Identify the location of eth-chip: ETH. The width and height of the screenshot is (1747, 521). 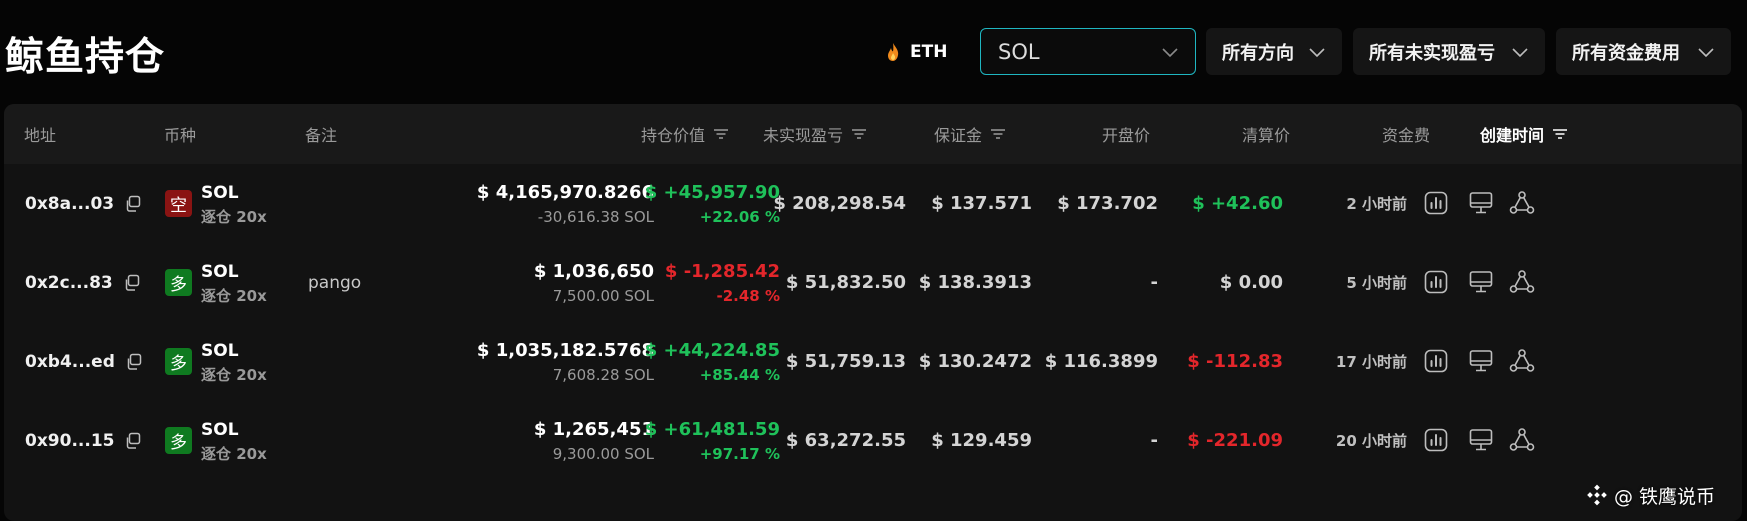
(916, 52).